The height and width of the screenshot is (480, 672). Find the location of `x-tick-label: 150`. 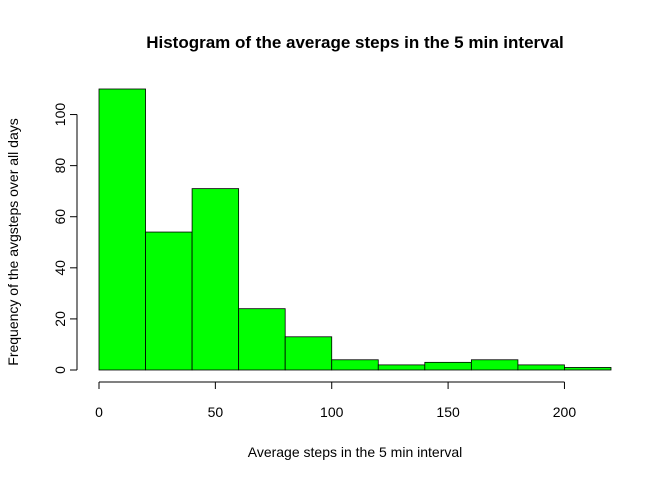

x-tick-label: 150 is located at coordinates (448, 412).